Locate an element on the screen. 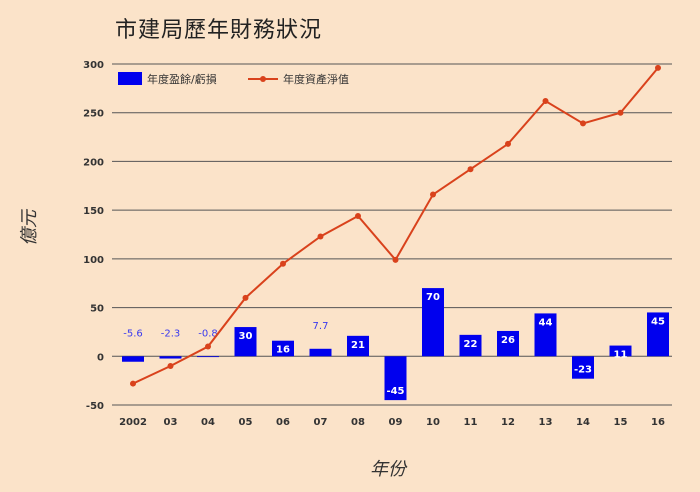 Image resolution: width=700 pixels, height=492 pixels. x-tick-label: 07 is located at coordinates (321, 422).